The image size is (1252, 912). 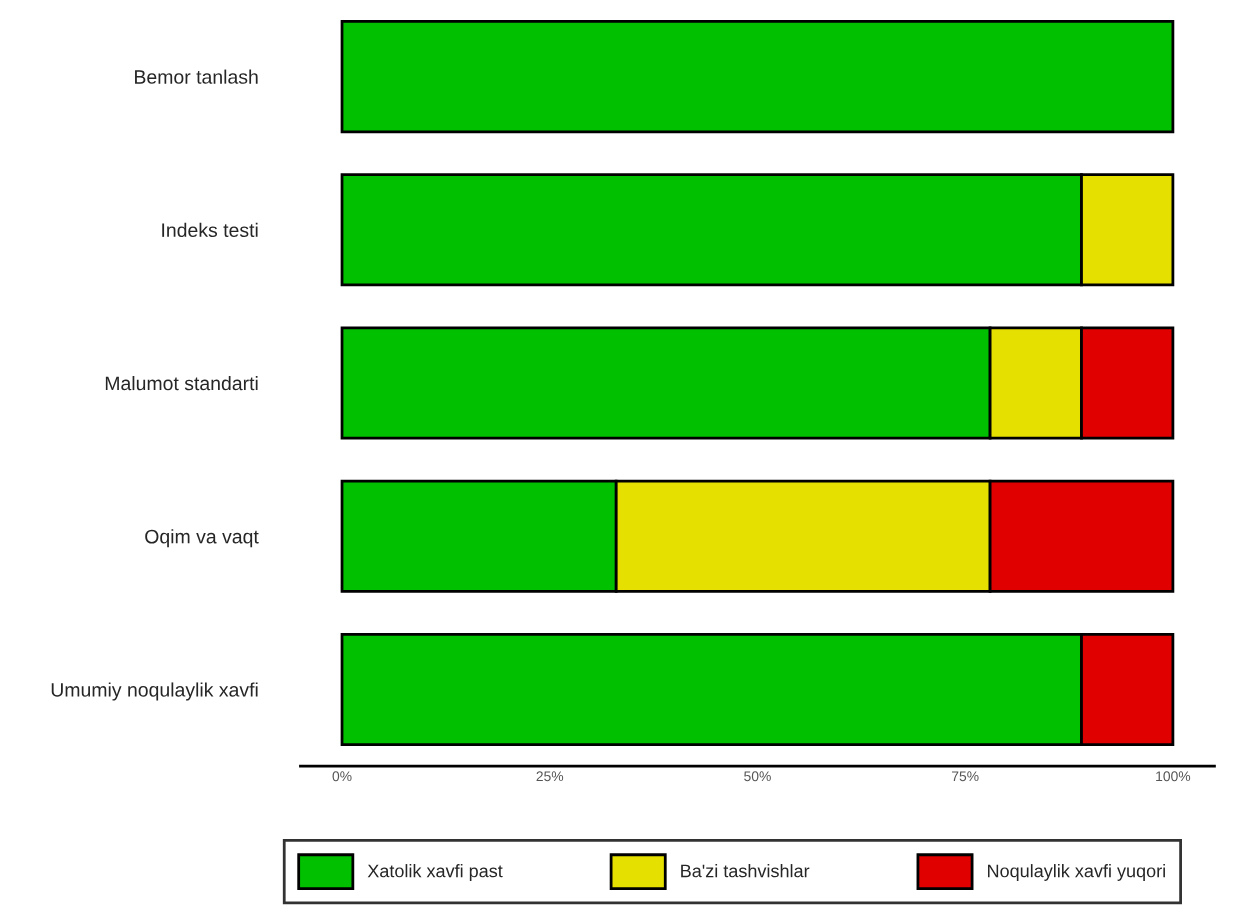 What do you see at coordinates (1076, 872) in the screenshot?
I see `legend-label: Noqulaylik xavfi yuqori` at bounding box center [1076, 872].